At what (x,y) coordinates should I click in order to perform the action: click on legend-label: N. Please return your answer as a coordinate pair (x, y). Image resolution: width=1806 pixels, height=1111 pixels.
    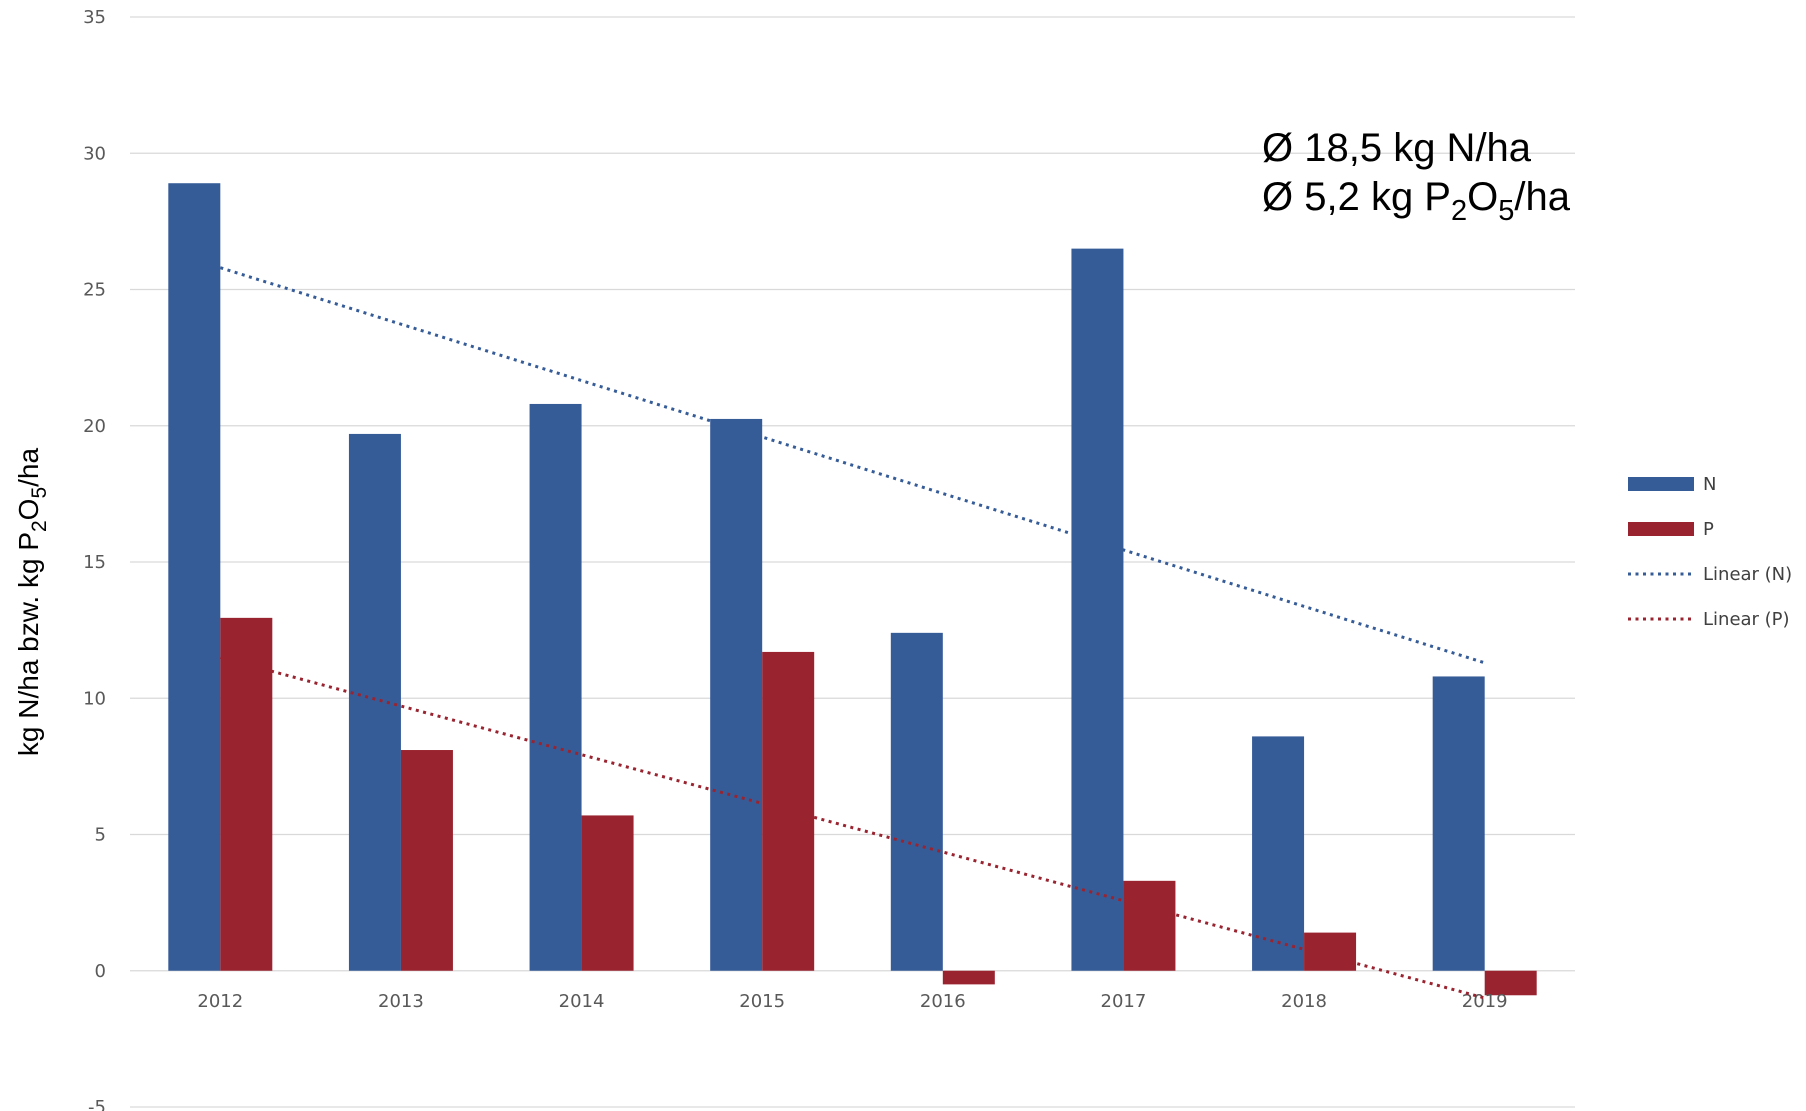
    Looking at the image, I should click on (1709, 484).